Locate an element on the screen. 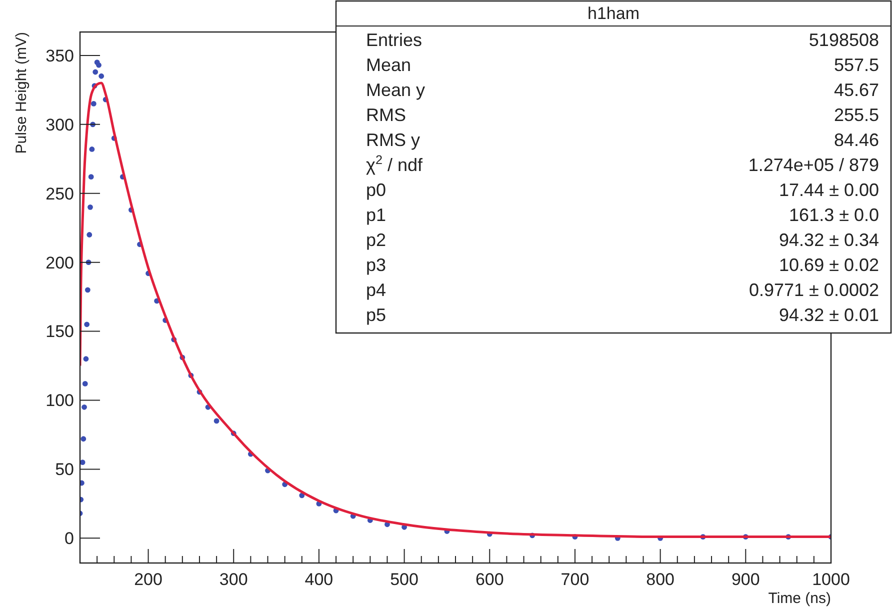 This screenshot has height=608, width=892. annotation: RMS y is located at coordinates (393, 140).